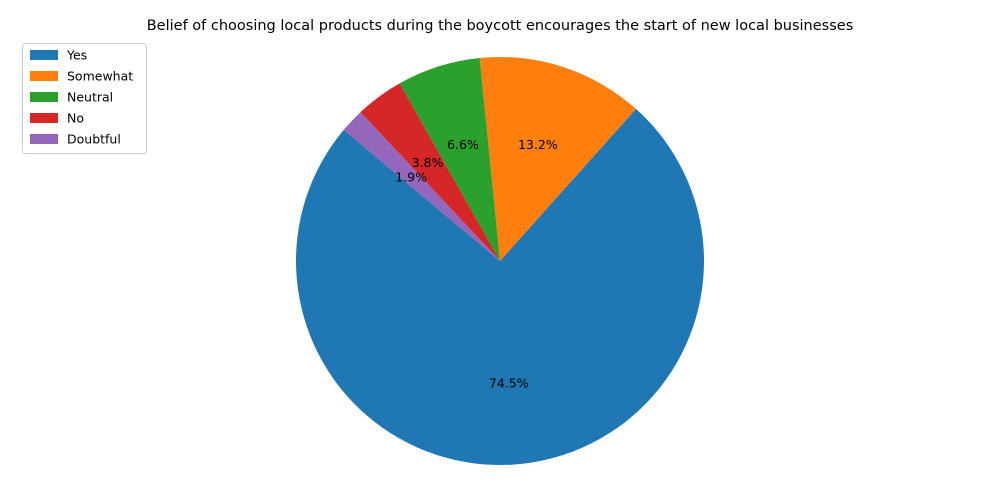 The height and width of the screenshot is (500, 1000). I want to click on slice-label-no: 3.8%, so click(428, 162).